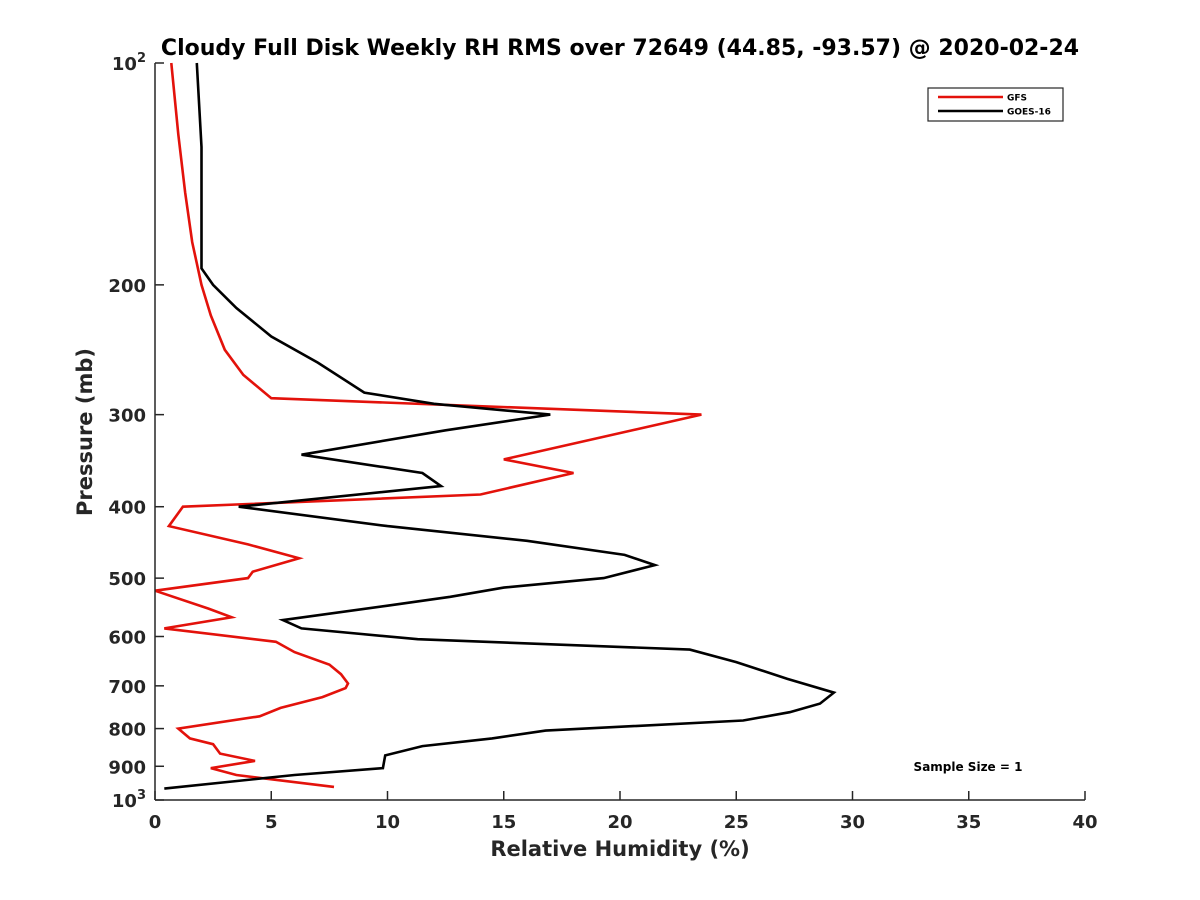 The height and width of the screenshot is (900, 1200). What do you see at coordinates (155, 822) in the screenshot?
I see `x-tick-label: 0` at bounding box center [155, 822].